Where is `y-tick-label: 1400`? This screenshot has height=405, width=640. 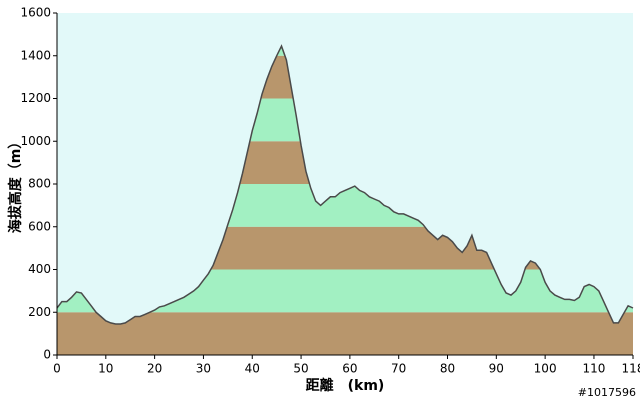
y-tick-label: 1400 is located at coordinates (35, 55).